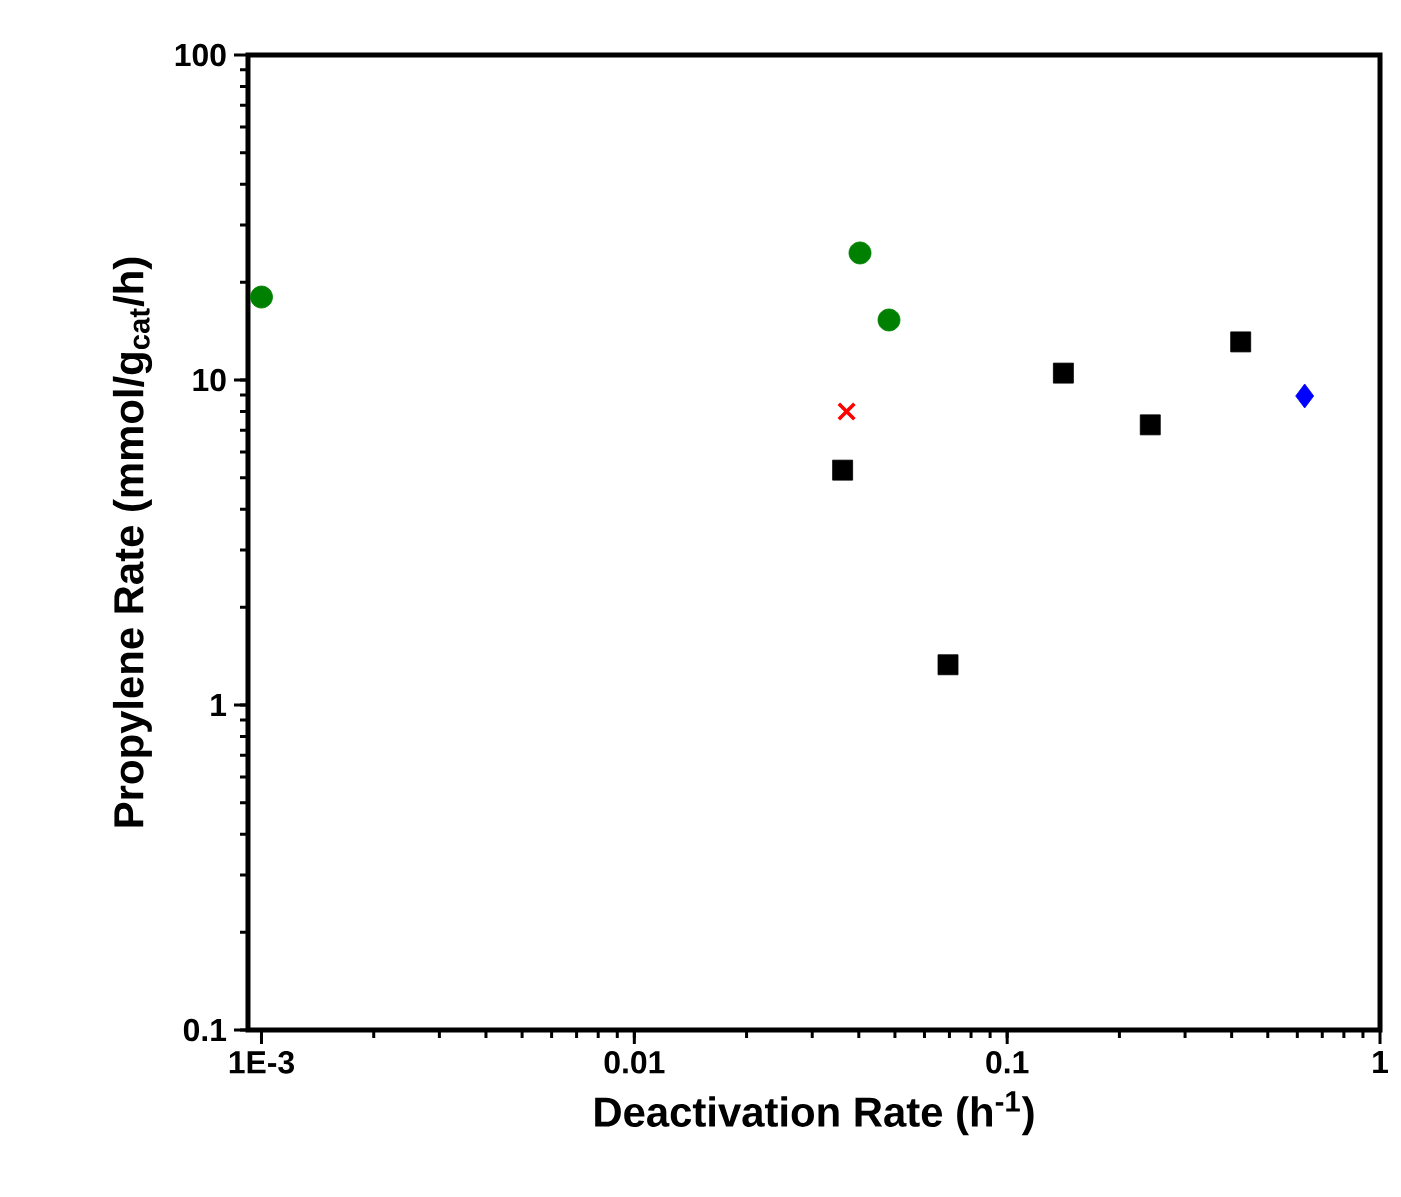 This screenshot has height=1197, width=1401. What do you see at coordinates (205, 1030) in the screenshot?
I see `y-tick-label: 0.1` at bounding box center [205, 1030].